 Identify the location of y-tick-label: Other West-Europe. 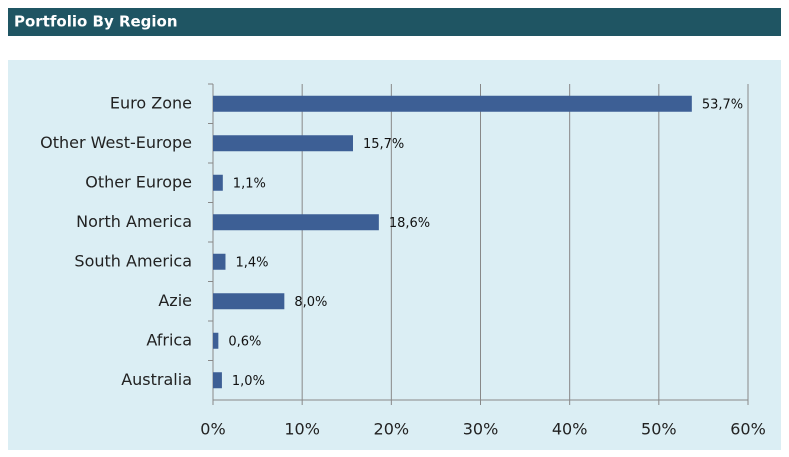
(116, 142).